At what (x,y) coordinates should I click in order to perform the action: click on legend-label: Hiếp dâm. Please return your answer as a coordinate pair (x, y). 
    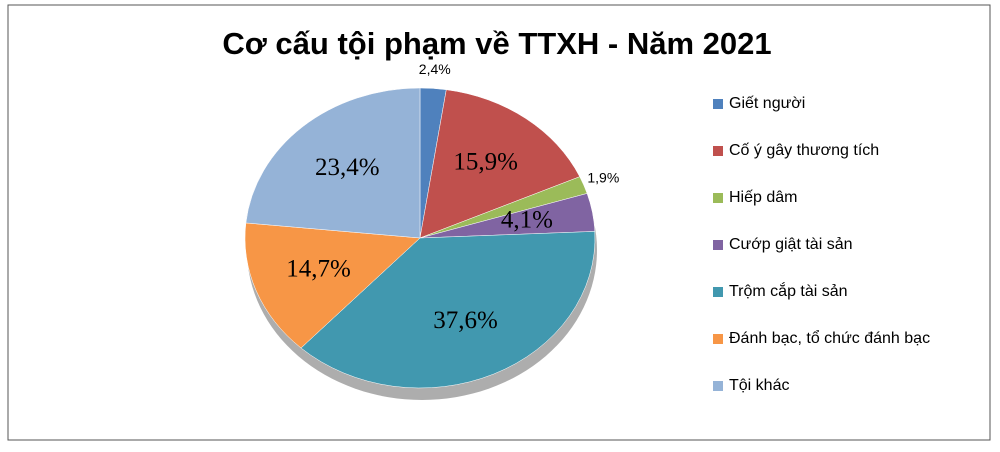
    Looking at the image, I should click on (763, 197).